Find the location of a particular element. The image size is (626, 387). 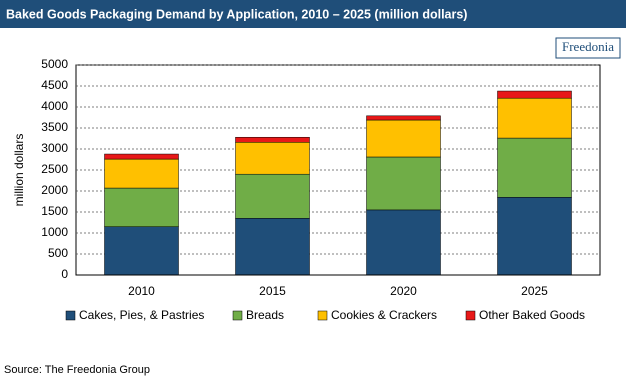

x-tick-label: 2020 is located at coordinates (403, 291).